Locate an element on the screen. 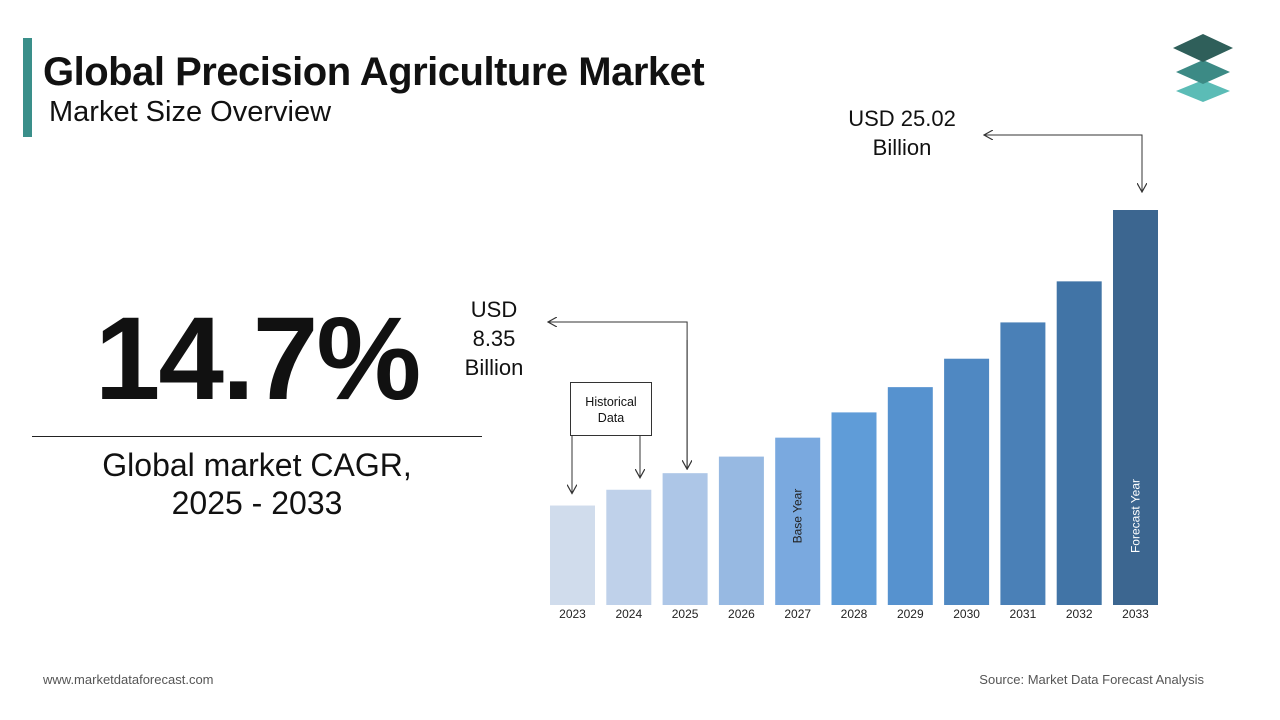 Image resolution: width=1280 pixels, height=720 pixels. cagr-label-line1: Global market CAGR, is located at coordinates (257, 465).